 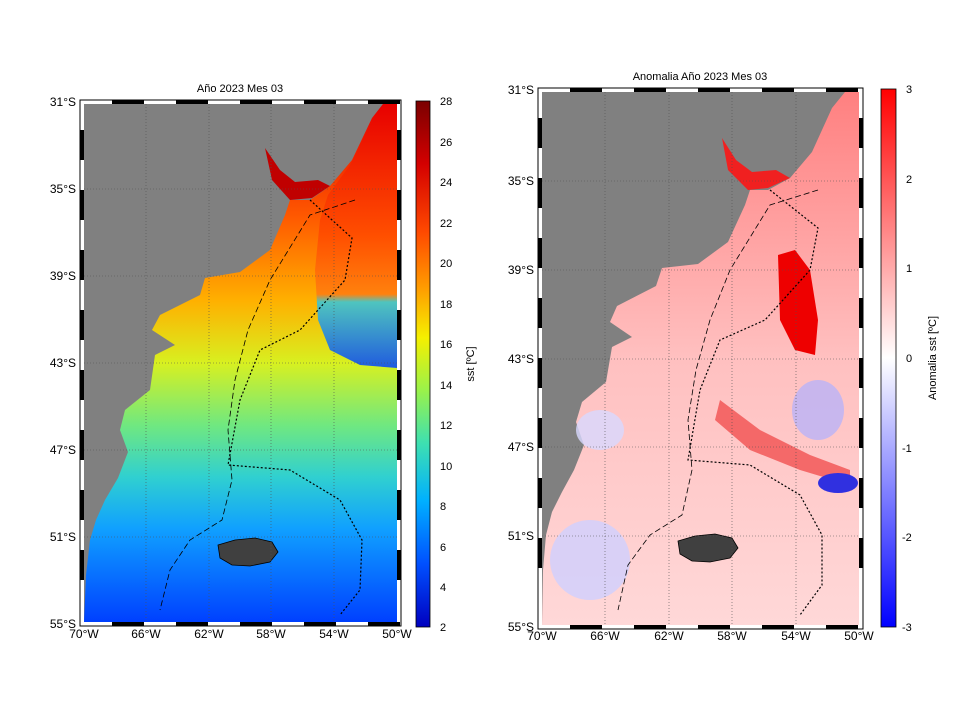 I want to click on cb-tick: 0, so click(x=909, y=359).